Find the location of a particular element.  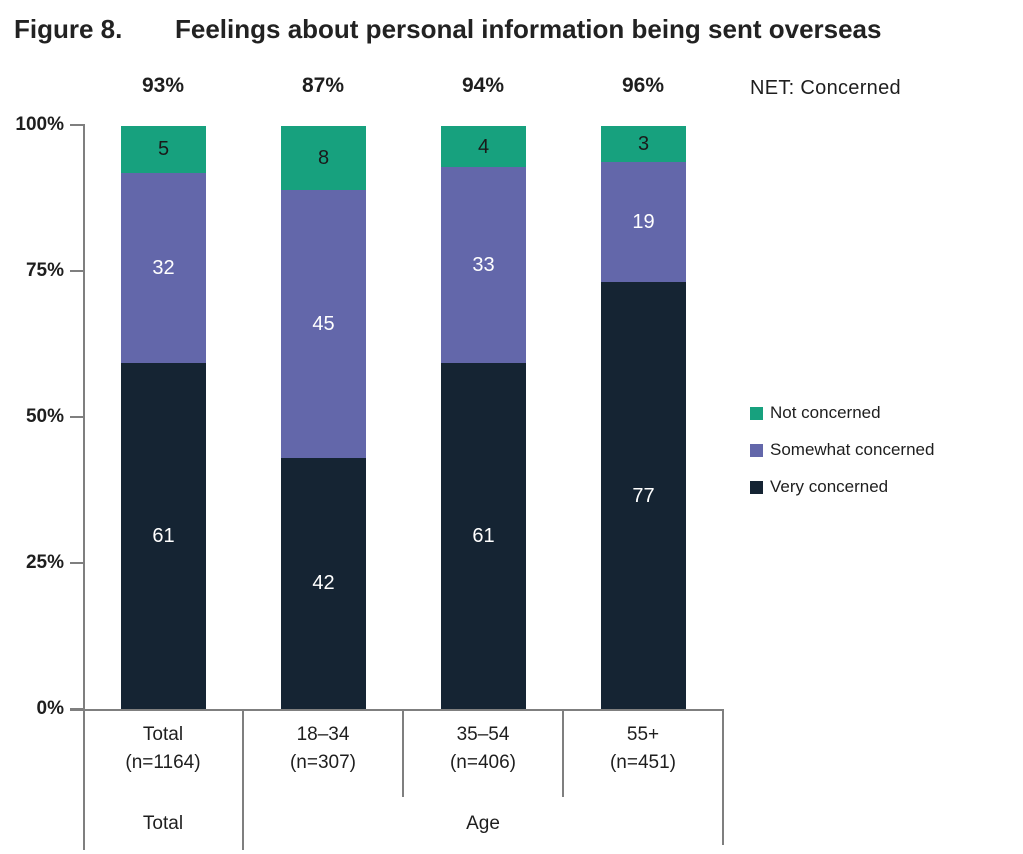

legend-item-somewhat-concerned: Somewhat concerned is located at coordinates (842, 450).